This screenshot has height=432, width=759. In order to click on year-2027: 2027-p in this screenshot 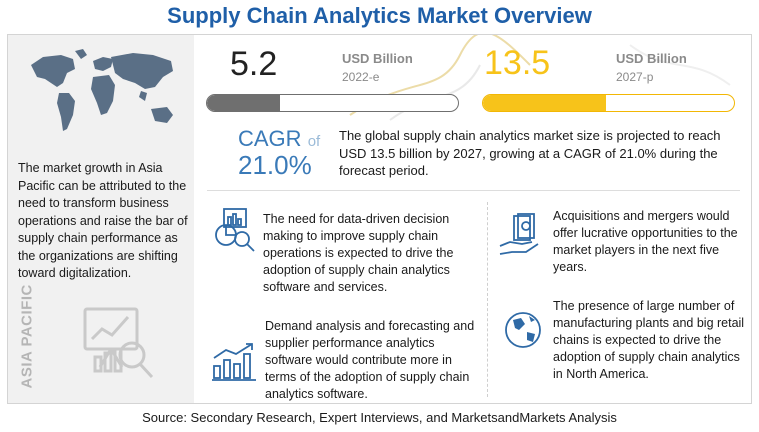, I will do `click(635, 77)`.